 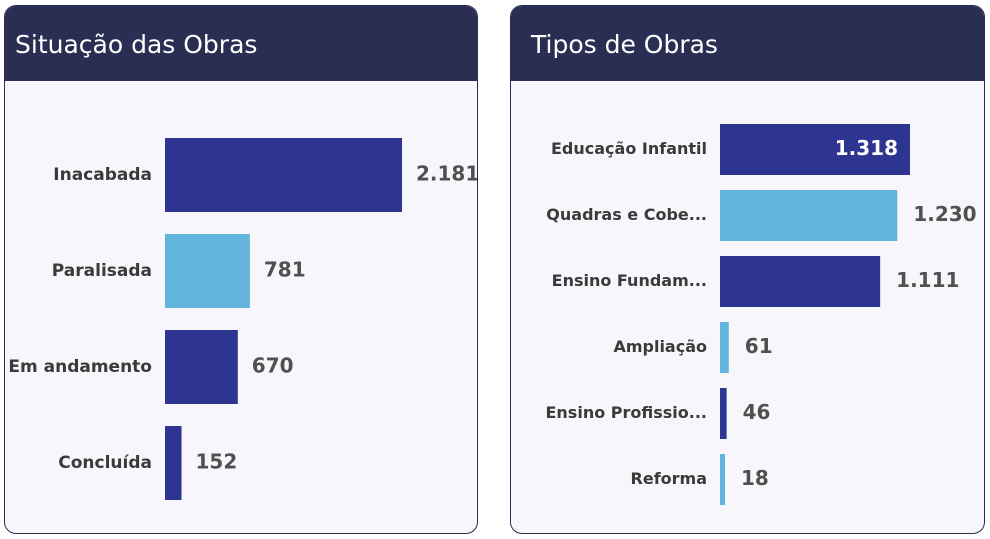 What do you see at coordinates (447, 174) in the screenshot?
I see `situacao-0-value-label: 2.181` at bounding box center [447, 174].